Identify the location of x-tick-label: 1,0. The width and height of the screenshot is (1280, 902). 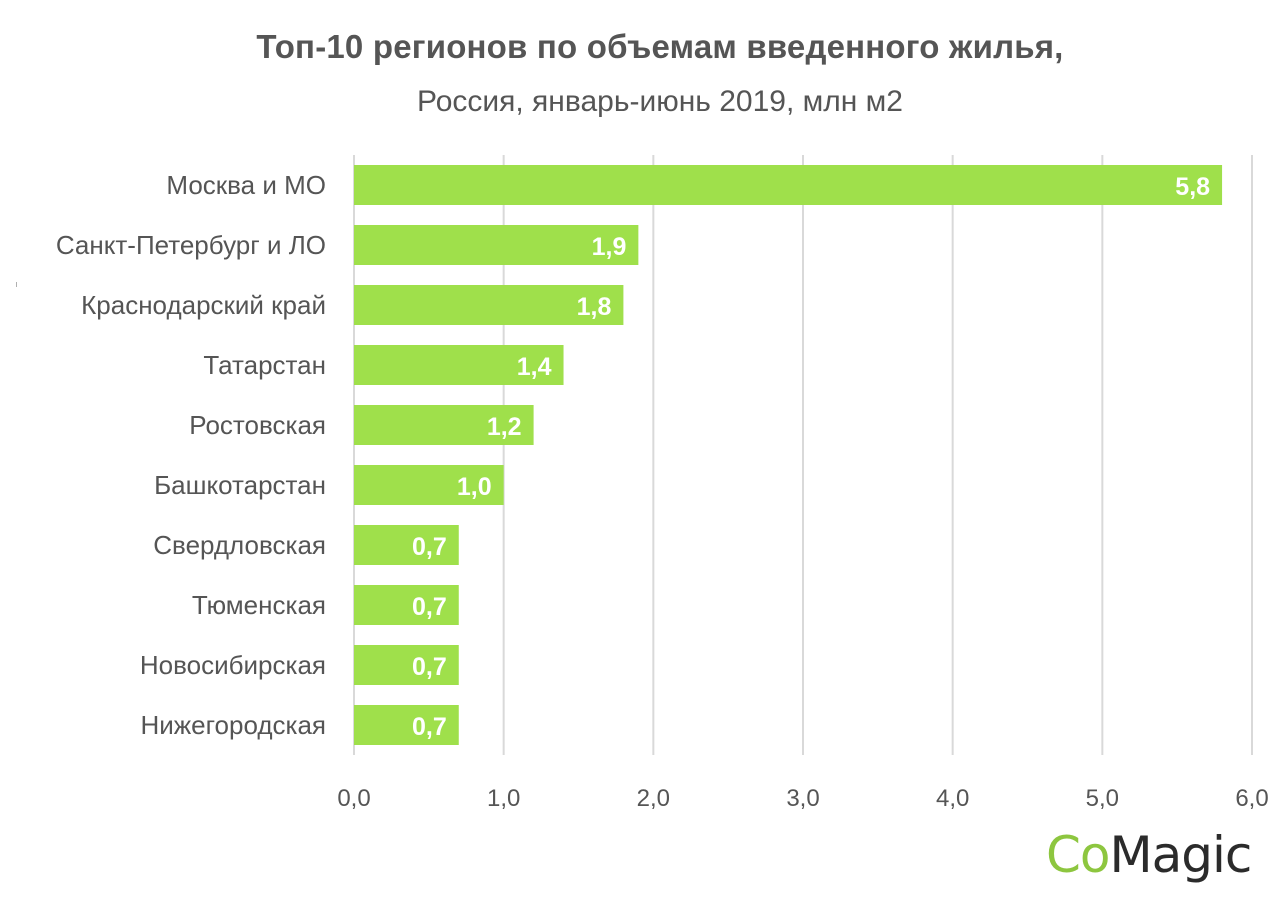
(503, 798).